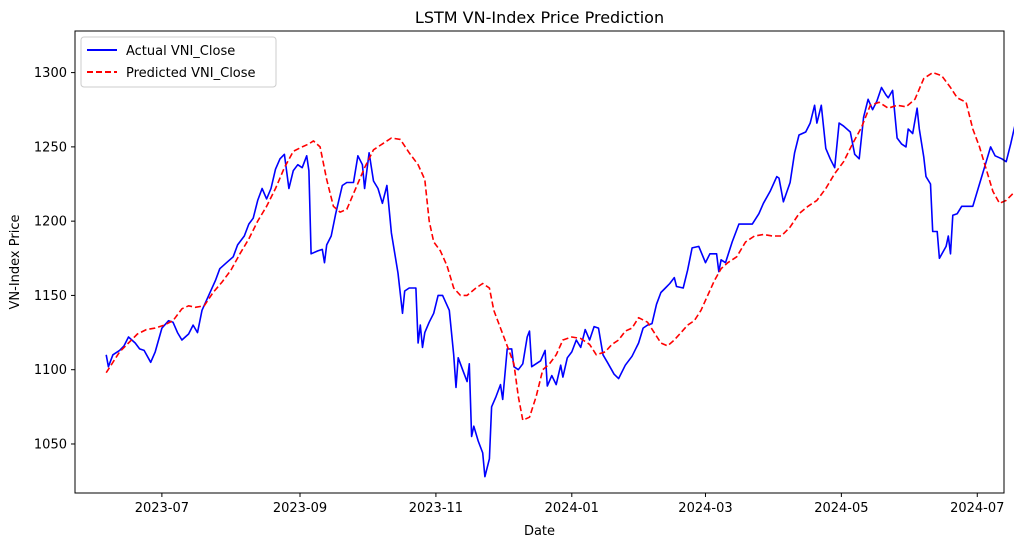 Image resolution: width=1014 pixels, height=551 pixels. I want to click on x-tick-label: 2024-03, so click(705, 508).